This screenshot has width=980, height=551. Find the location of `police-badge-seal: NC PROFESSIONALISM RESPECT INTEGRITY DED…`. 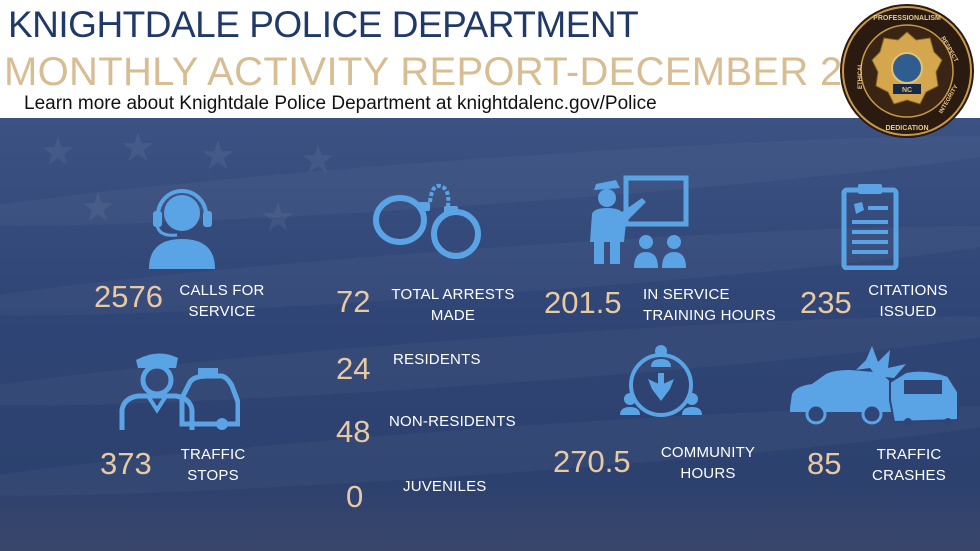

police-badge-seal: NC PROFESSIONALISM RESPECT INTEGRITY DED… is located at coordinates (907, 71).